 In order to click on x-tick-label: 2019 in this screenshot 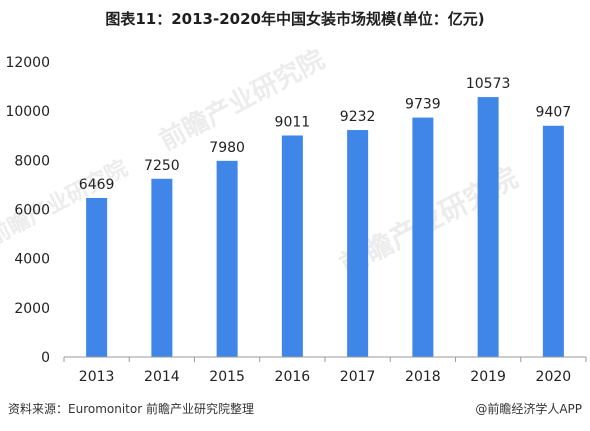, I will do `click(488, 377)`.